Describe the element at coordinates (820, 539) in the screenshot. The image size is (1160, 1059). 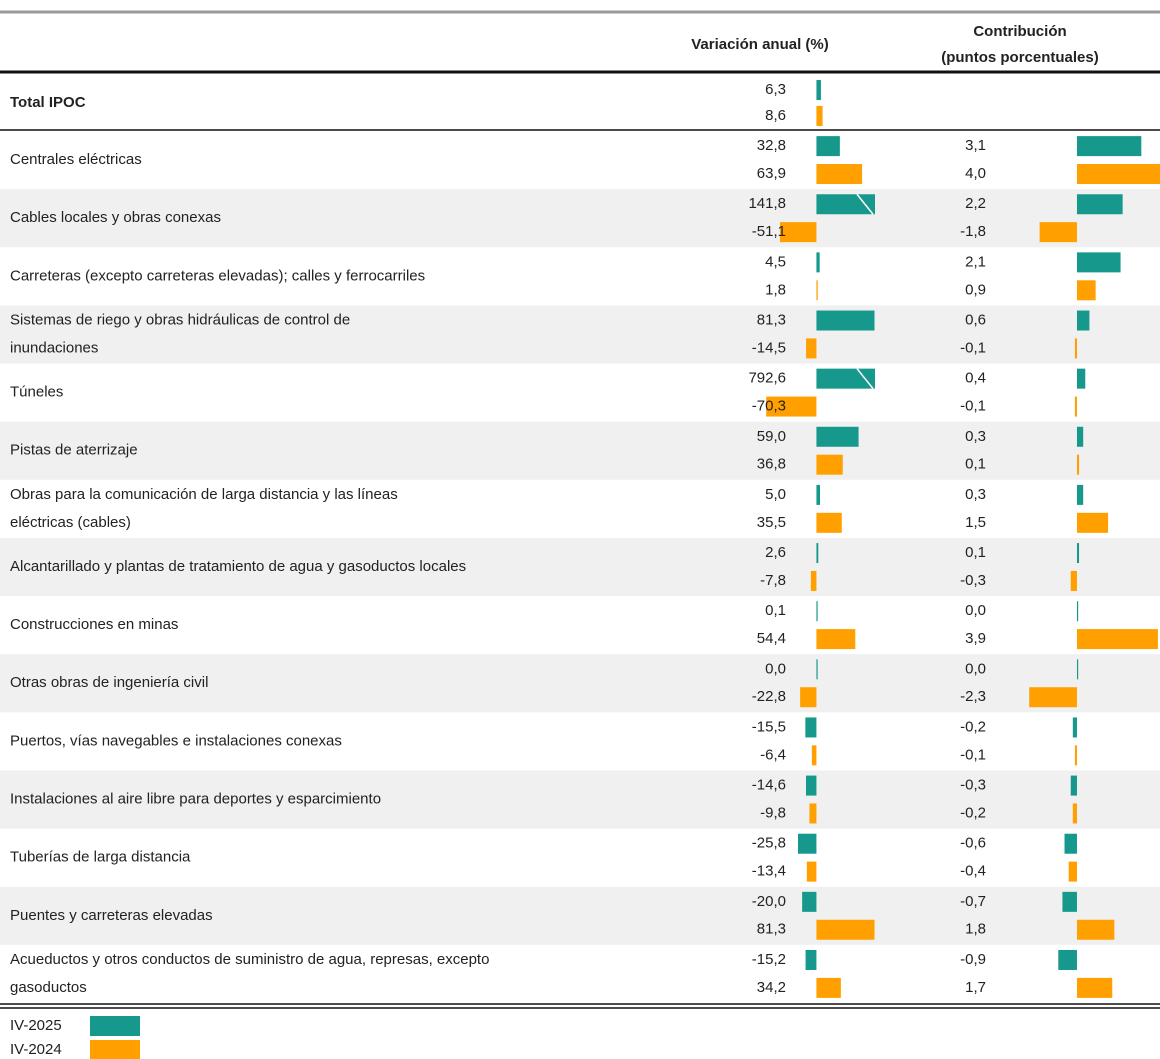
I see `variation-bars` at that location.